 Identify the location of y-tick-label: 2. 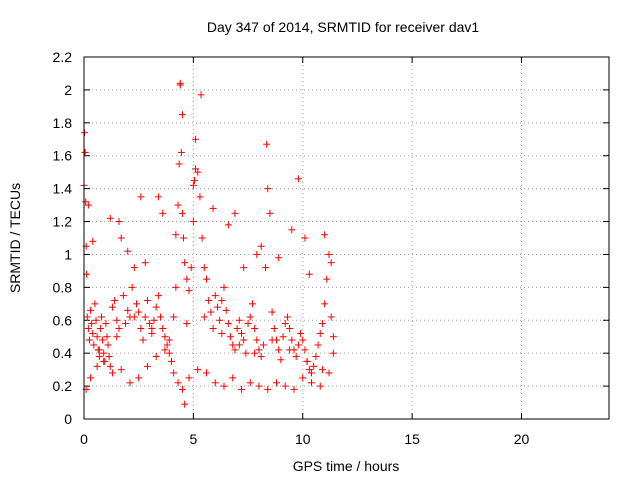
(68, 90).